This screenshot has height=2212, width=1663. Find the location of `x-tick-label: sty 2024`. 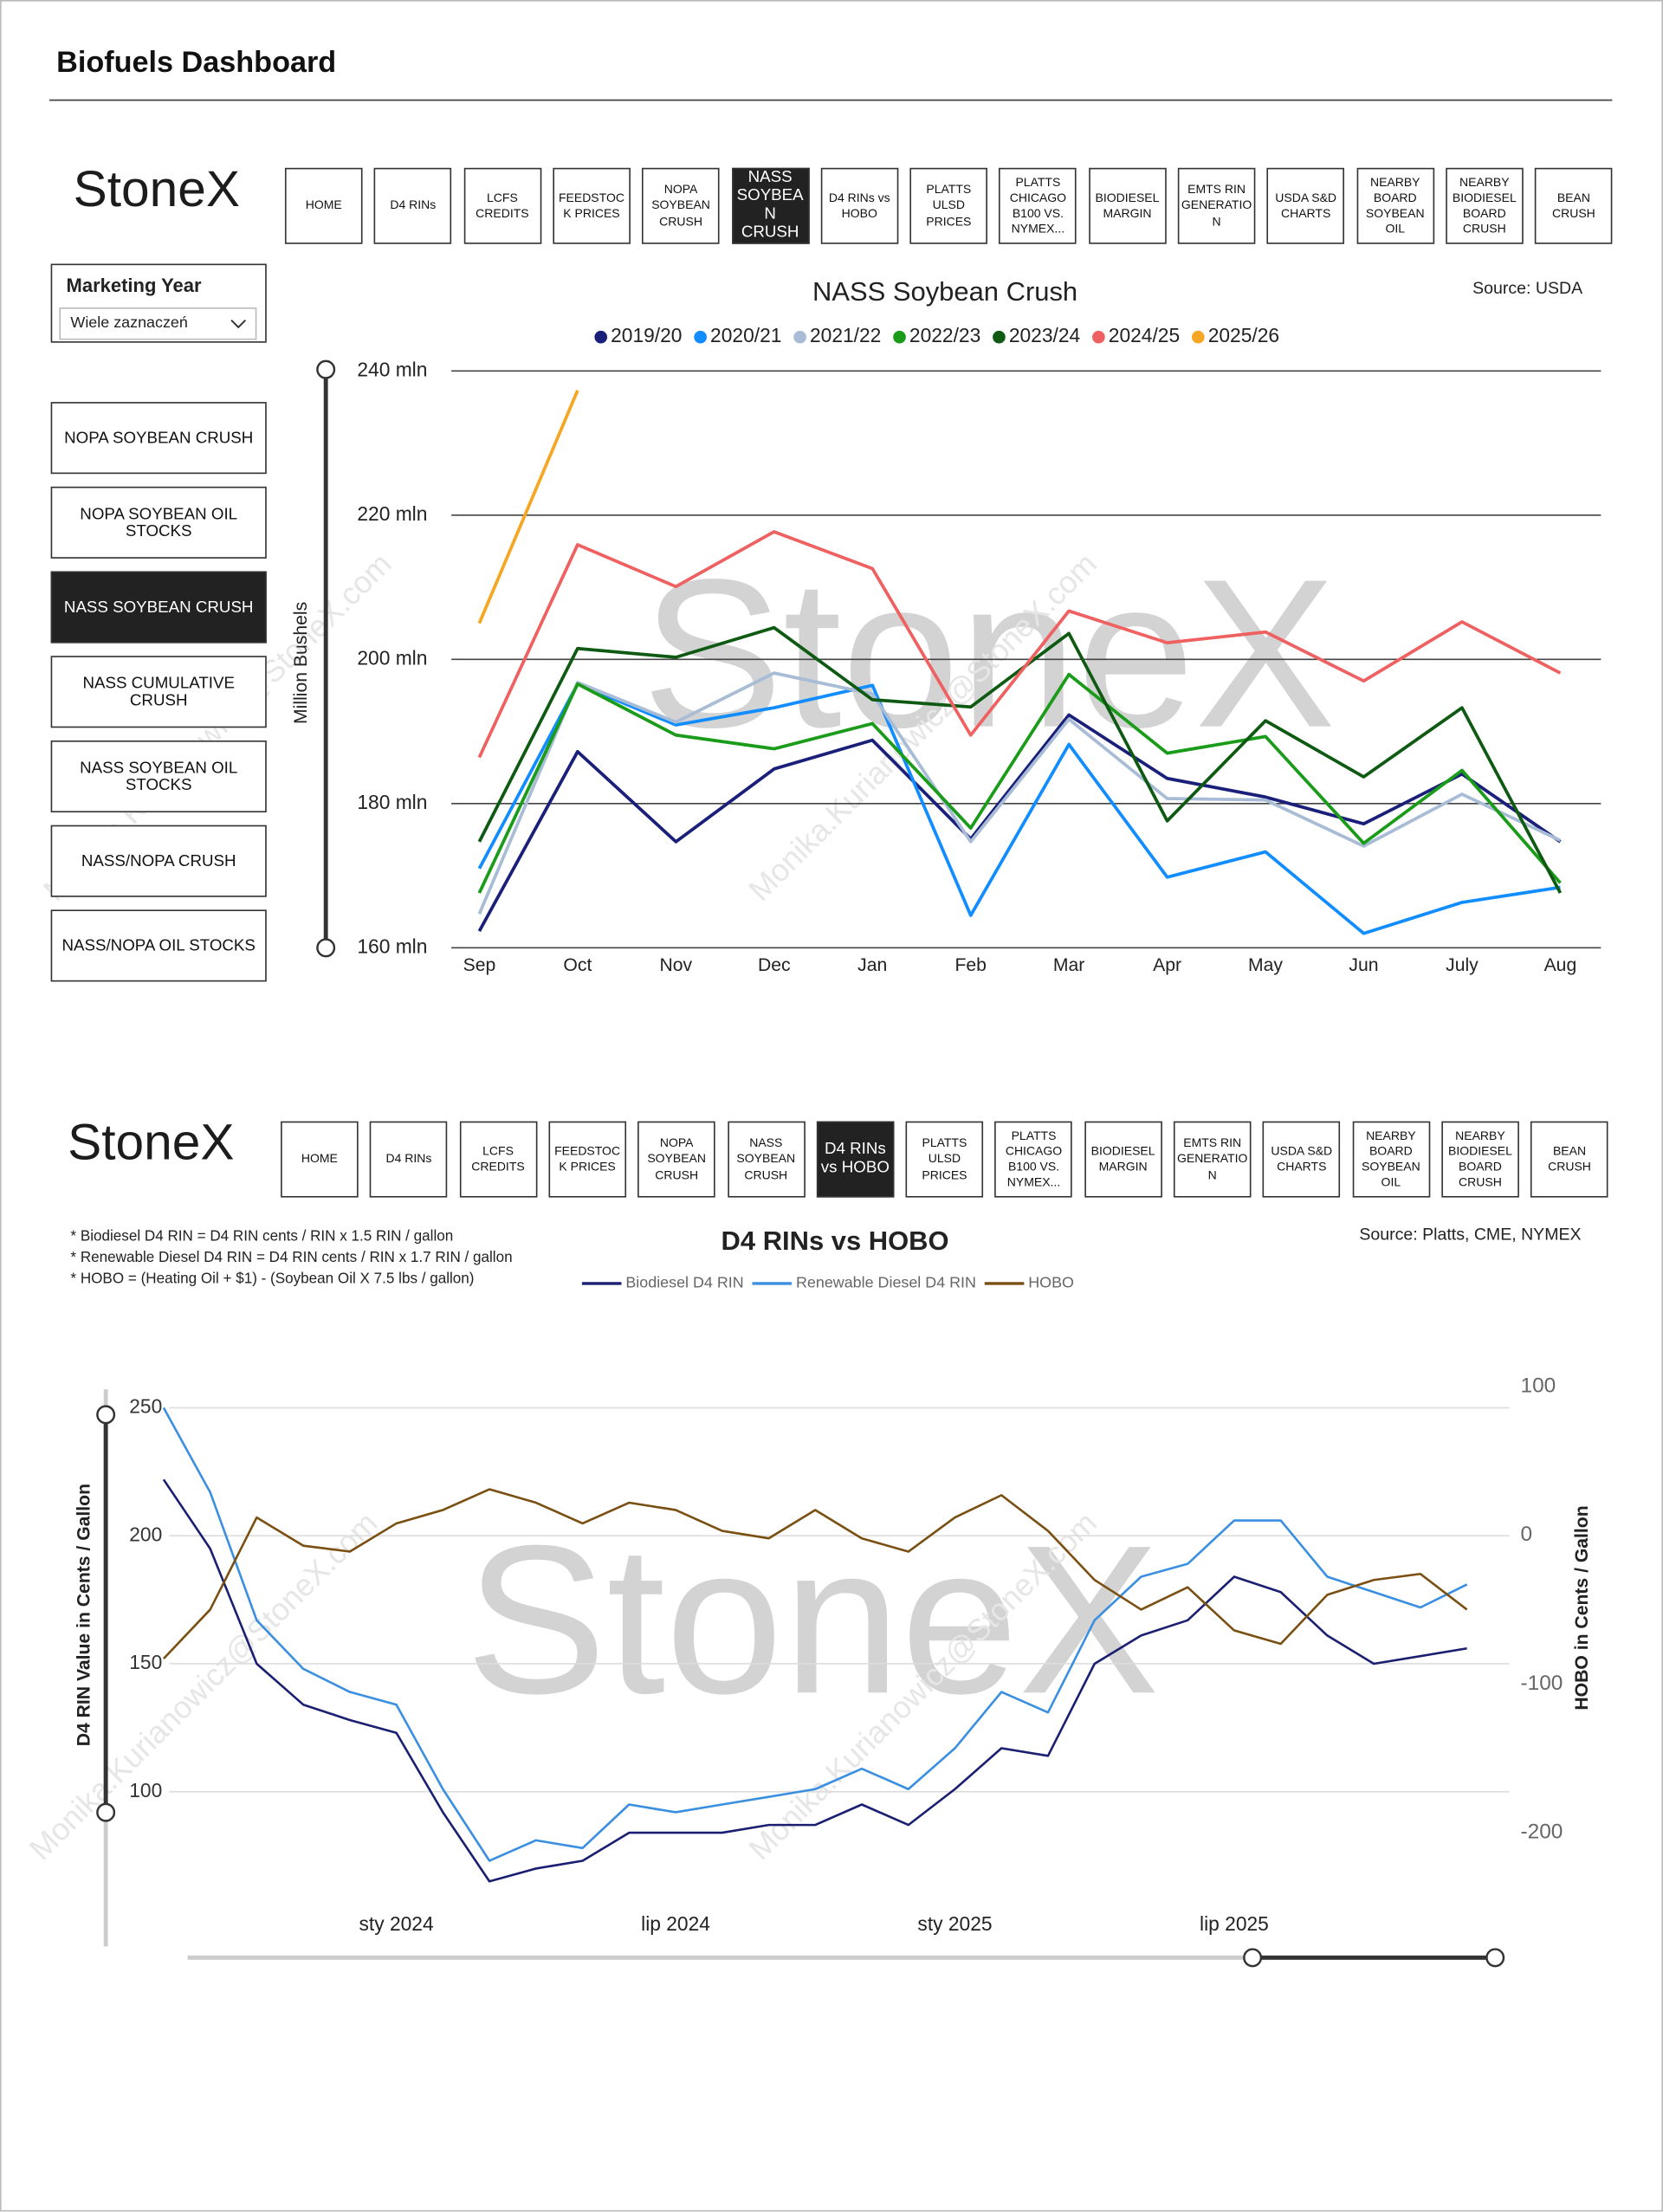

x-tick-label: sty 2024 is located at coordinates (396, 1923).